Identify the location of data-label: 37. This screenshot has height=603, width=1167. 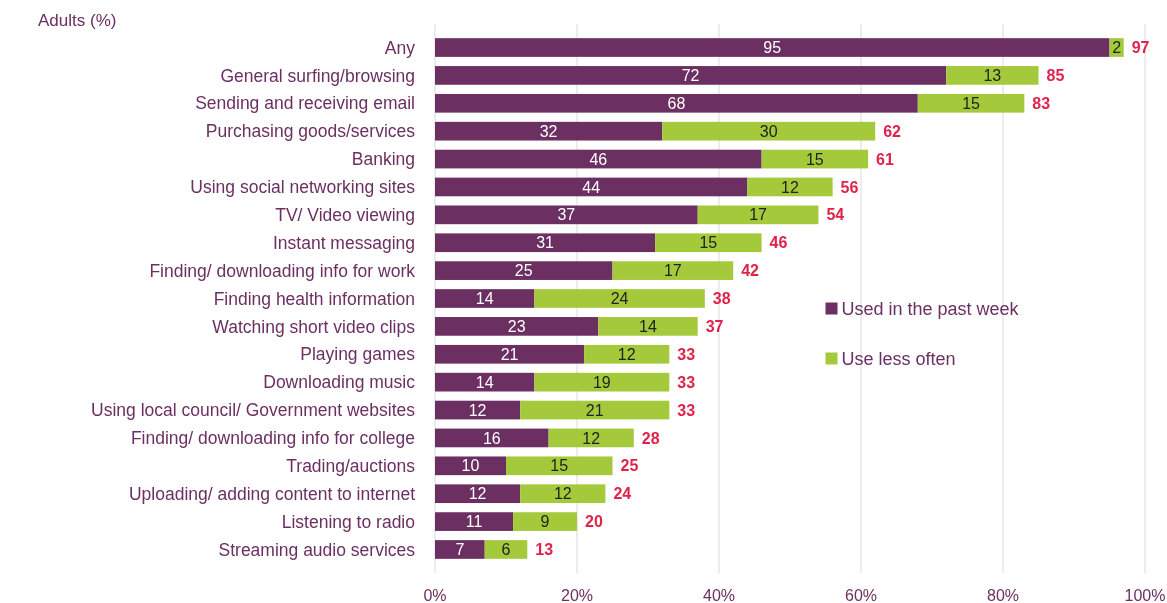
(566, 215).